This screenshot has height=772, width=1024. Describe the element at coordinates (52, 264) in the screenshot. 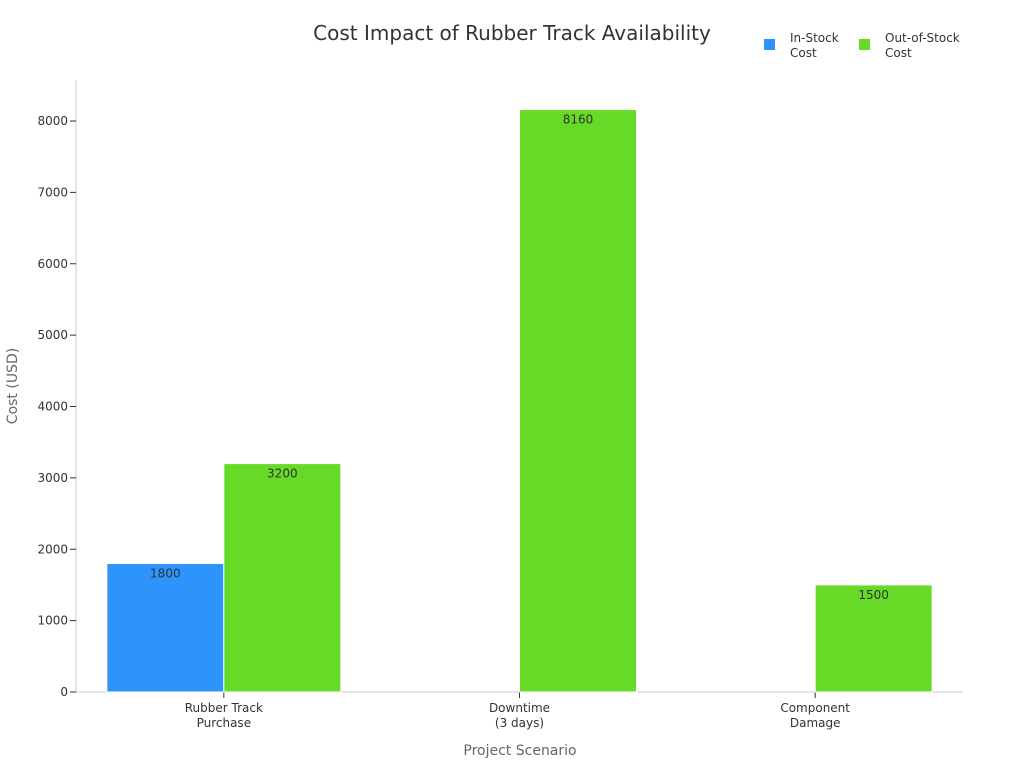

I see `y-tick-label: 6000` at that location.